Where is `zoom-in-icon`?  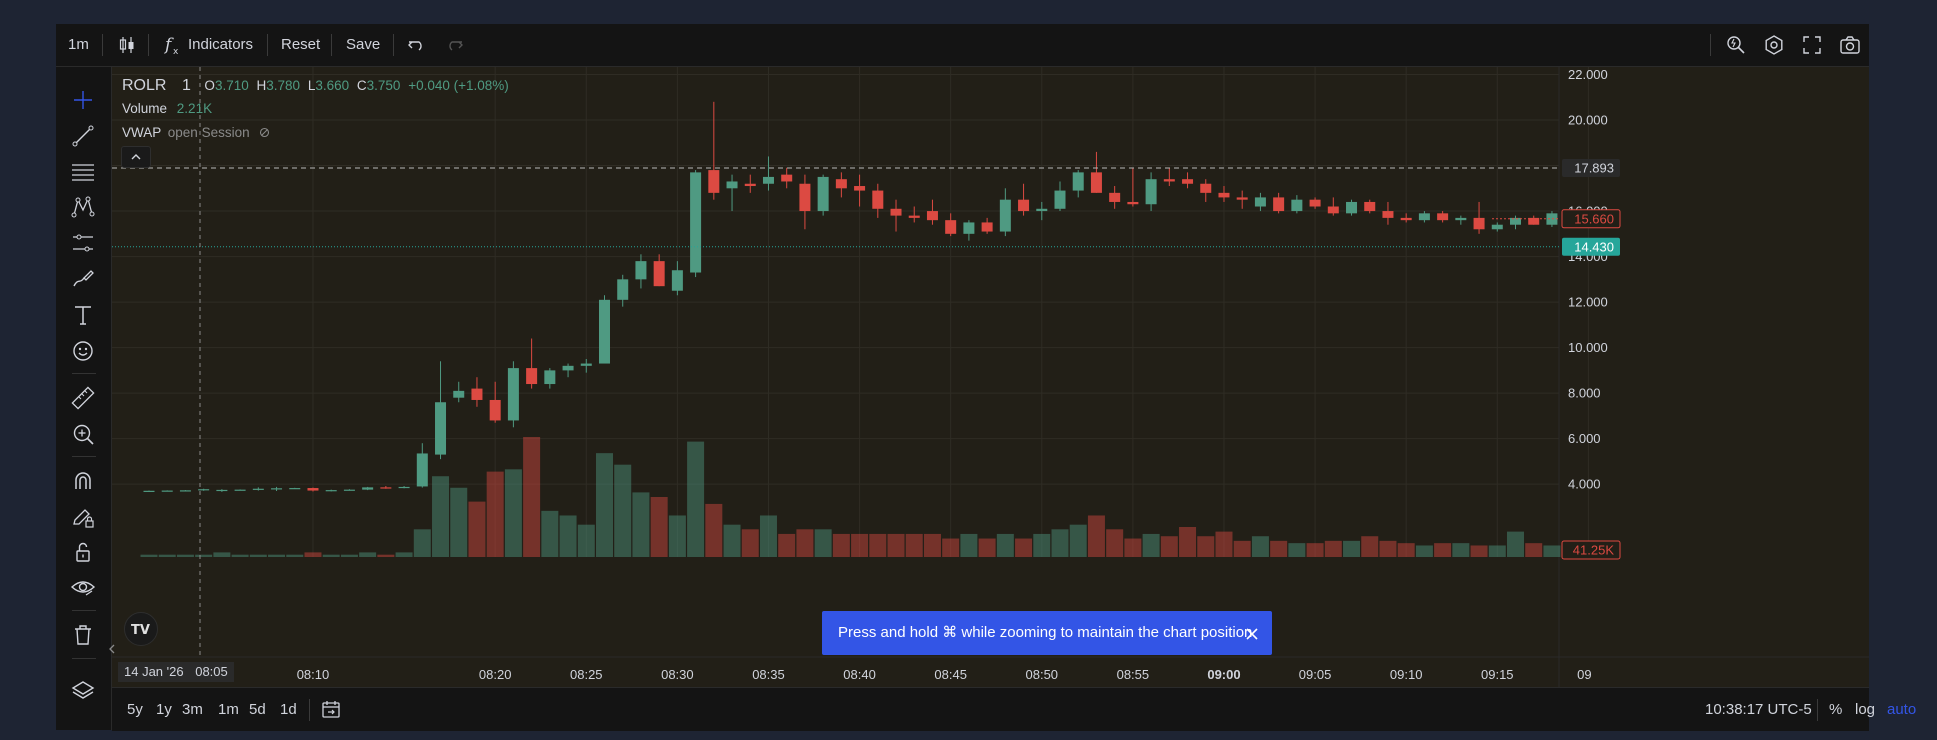 zoom-in-icon is located at coordinates (83, 434).